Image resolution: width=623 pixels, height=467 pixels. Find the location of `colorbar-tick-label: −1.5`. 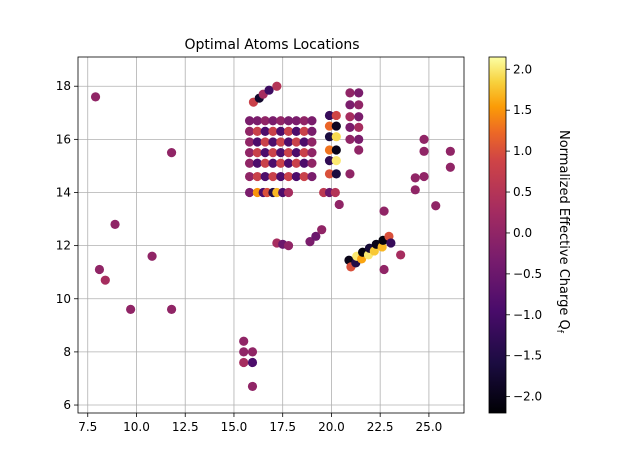

colorbar-tick-label: −1.5 is located at coordinates (527, 356).